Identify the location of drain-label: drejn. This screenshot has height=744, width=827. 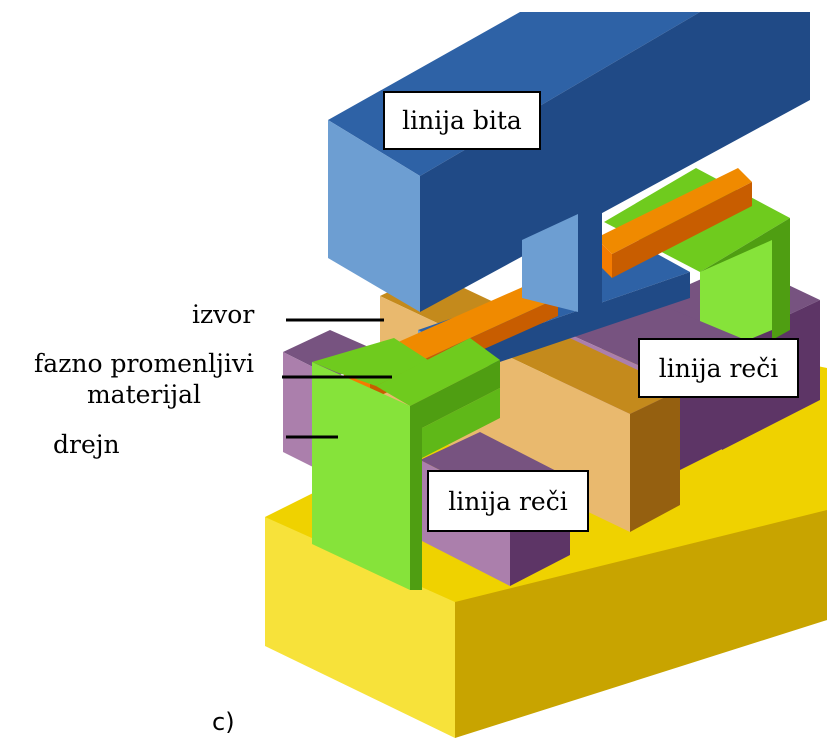
(86, 444).